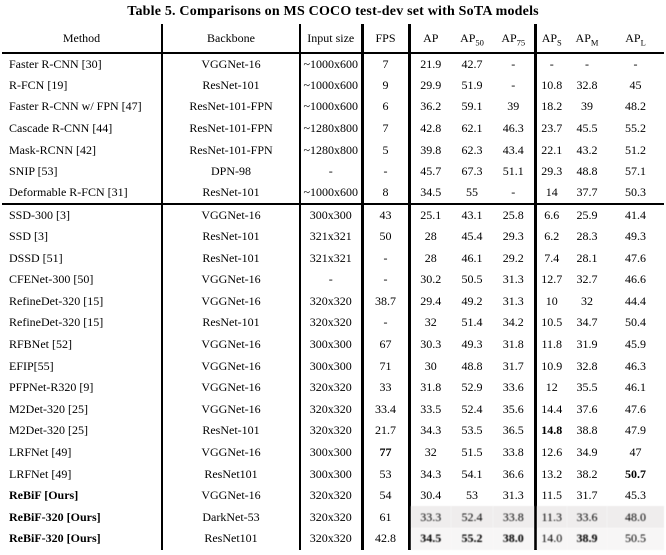 This screenshot has width=666, height=555. What do you see at coordinates (551, 39) in the screenshot?
I see `column-header-aps: APS` at bounding box center [551, 39].